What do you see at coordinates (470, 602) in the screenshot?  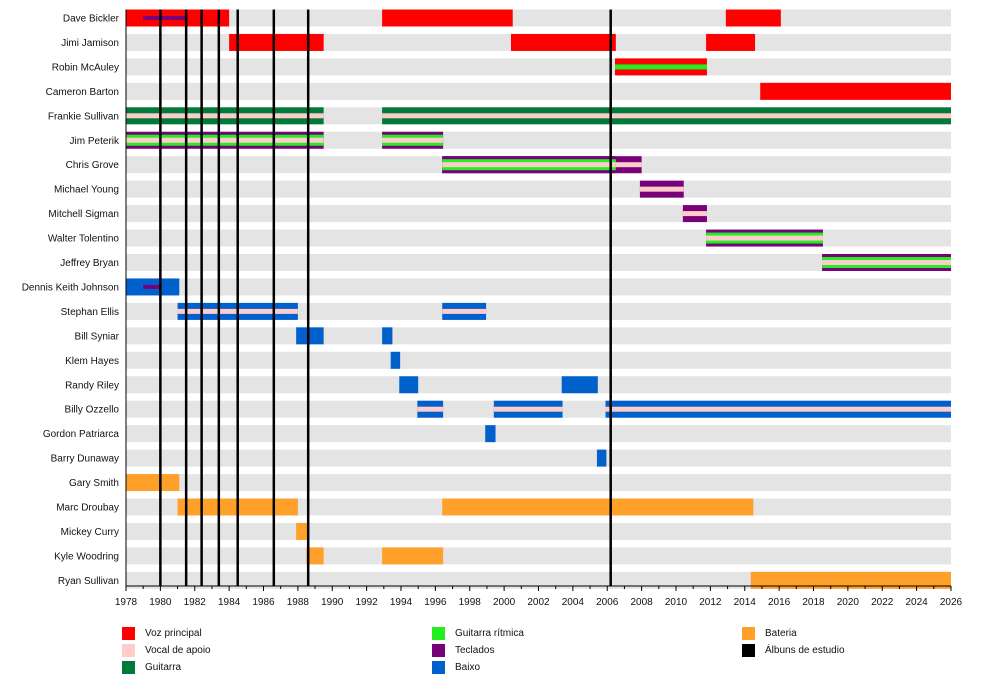 I see `x-tick-label: 1998` at bounding box center [470, 602].